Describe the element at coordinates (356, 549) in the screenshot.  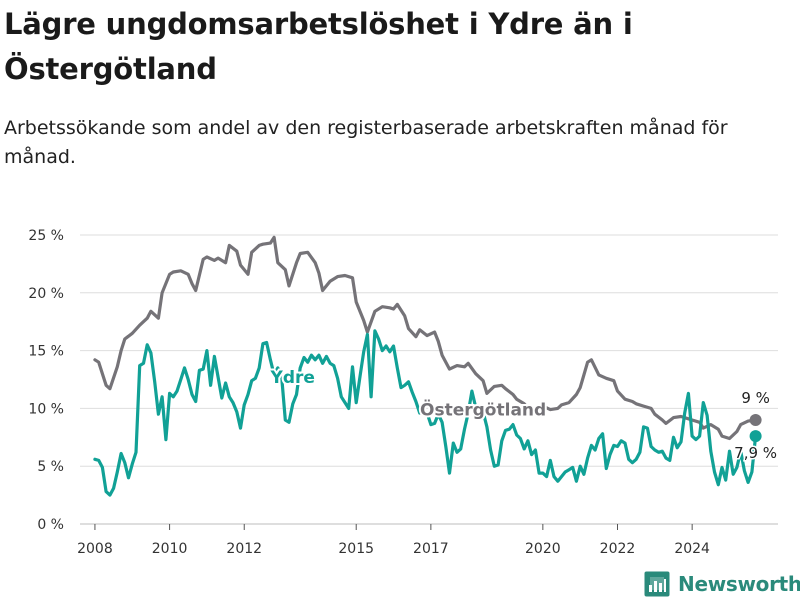
I see `x-tick-label: 2015` at that location.